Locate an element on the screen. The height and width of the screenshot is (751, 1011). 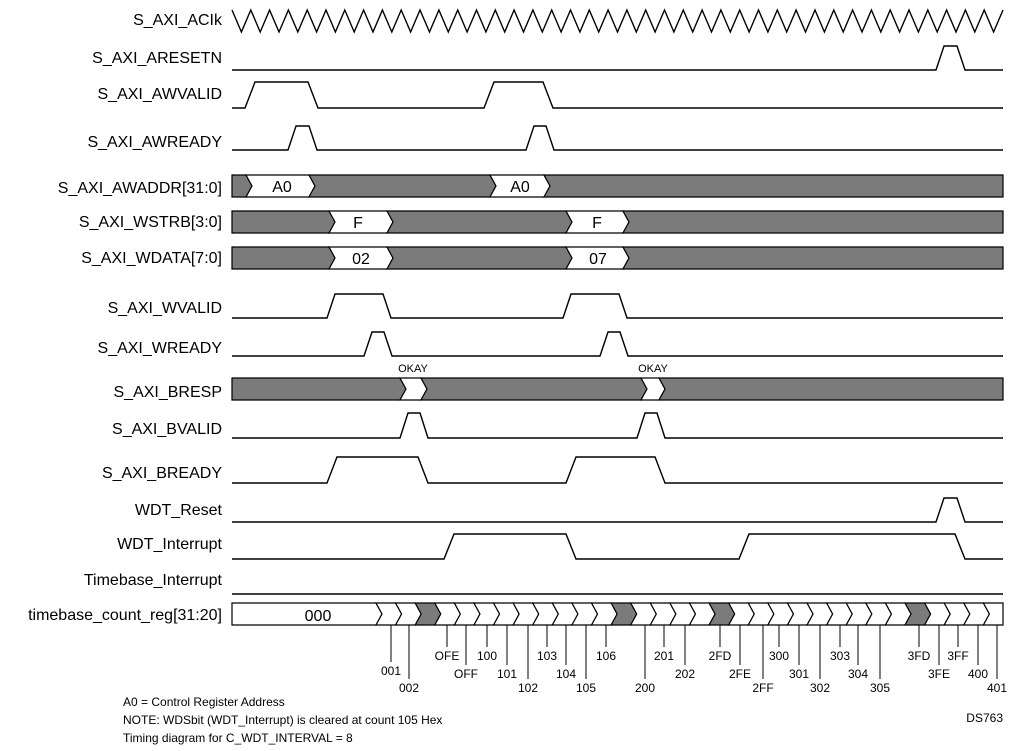
wdata-value-1: 02 is located at coordinates (361, 259).